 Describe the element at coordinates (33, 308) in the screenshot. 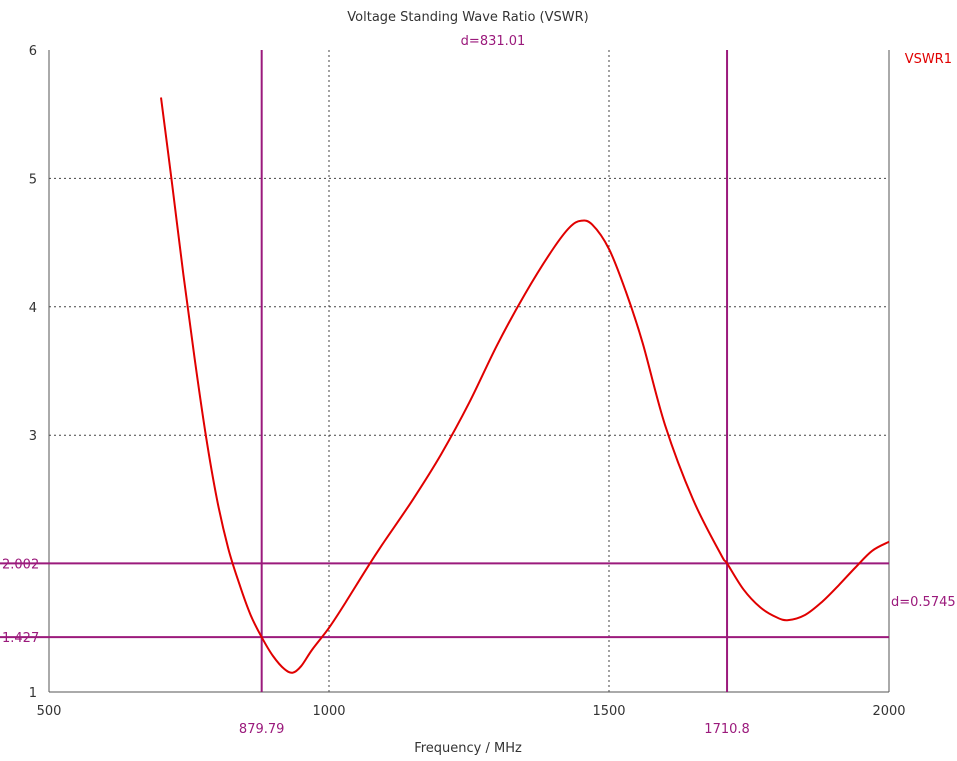

I see `y-tick-label: 4` at that location.